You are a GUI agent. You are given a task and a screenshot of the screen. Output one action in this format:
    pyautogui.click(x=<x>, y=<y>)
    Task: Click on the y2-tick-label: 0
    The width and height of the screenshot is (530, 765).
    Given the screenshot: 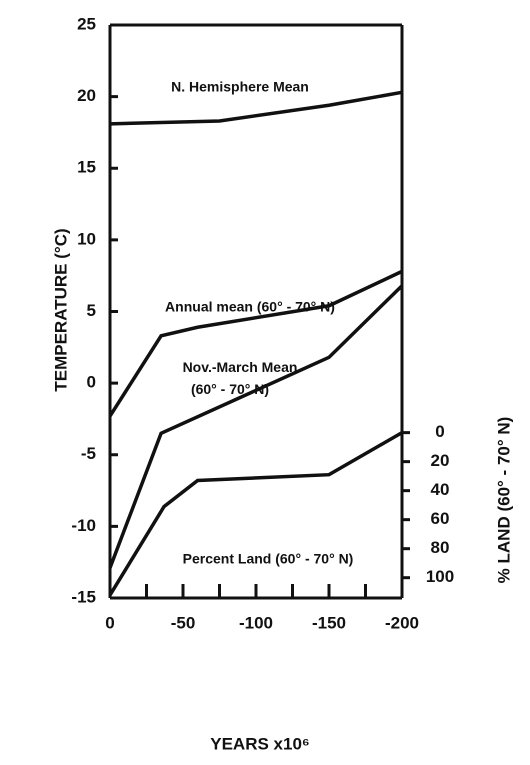 What is the action you would take?
    pyautogui.click(x=439, y=431)
    